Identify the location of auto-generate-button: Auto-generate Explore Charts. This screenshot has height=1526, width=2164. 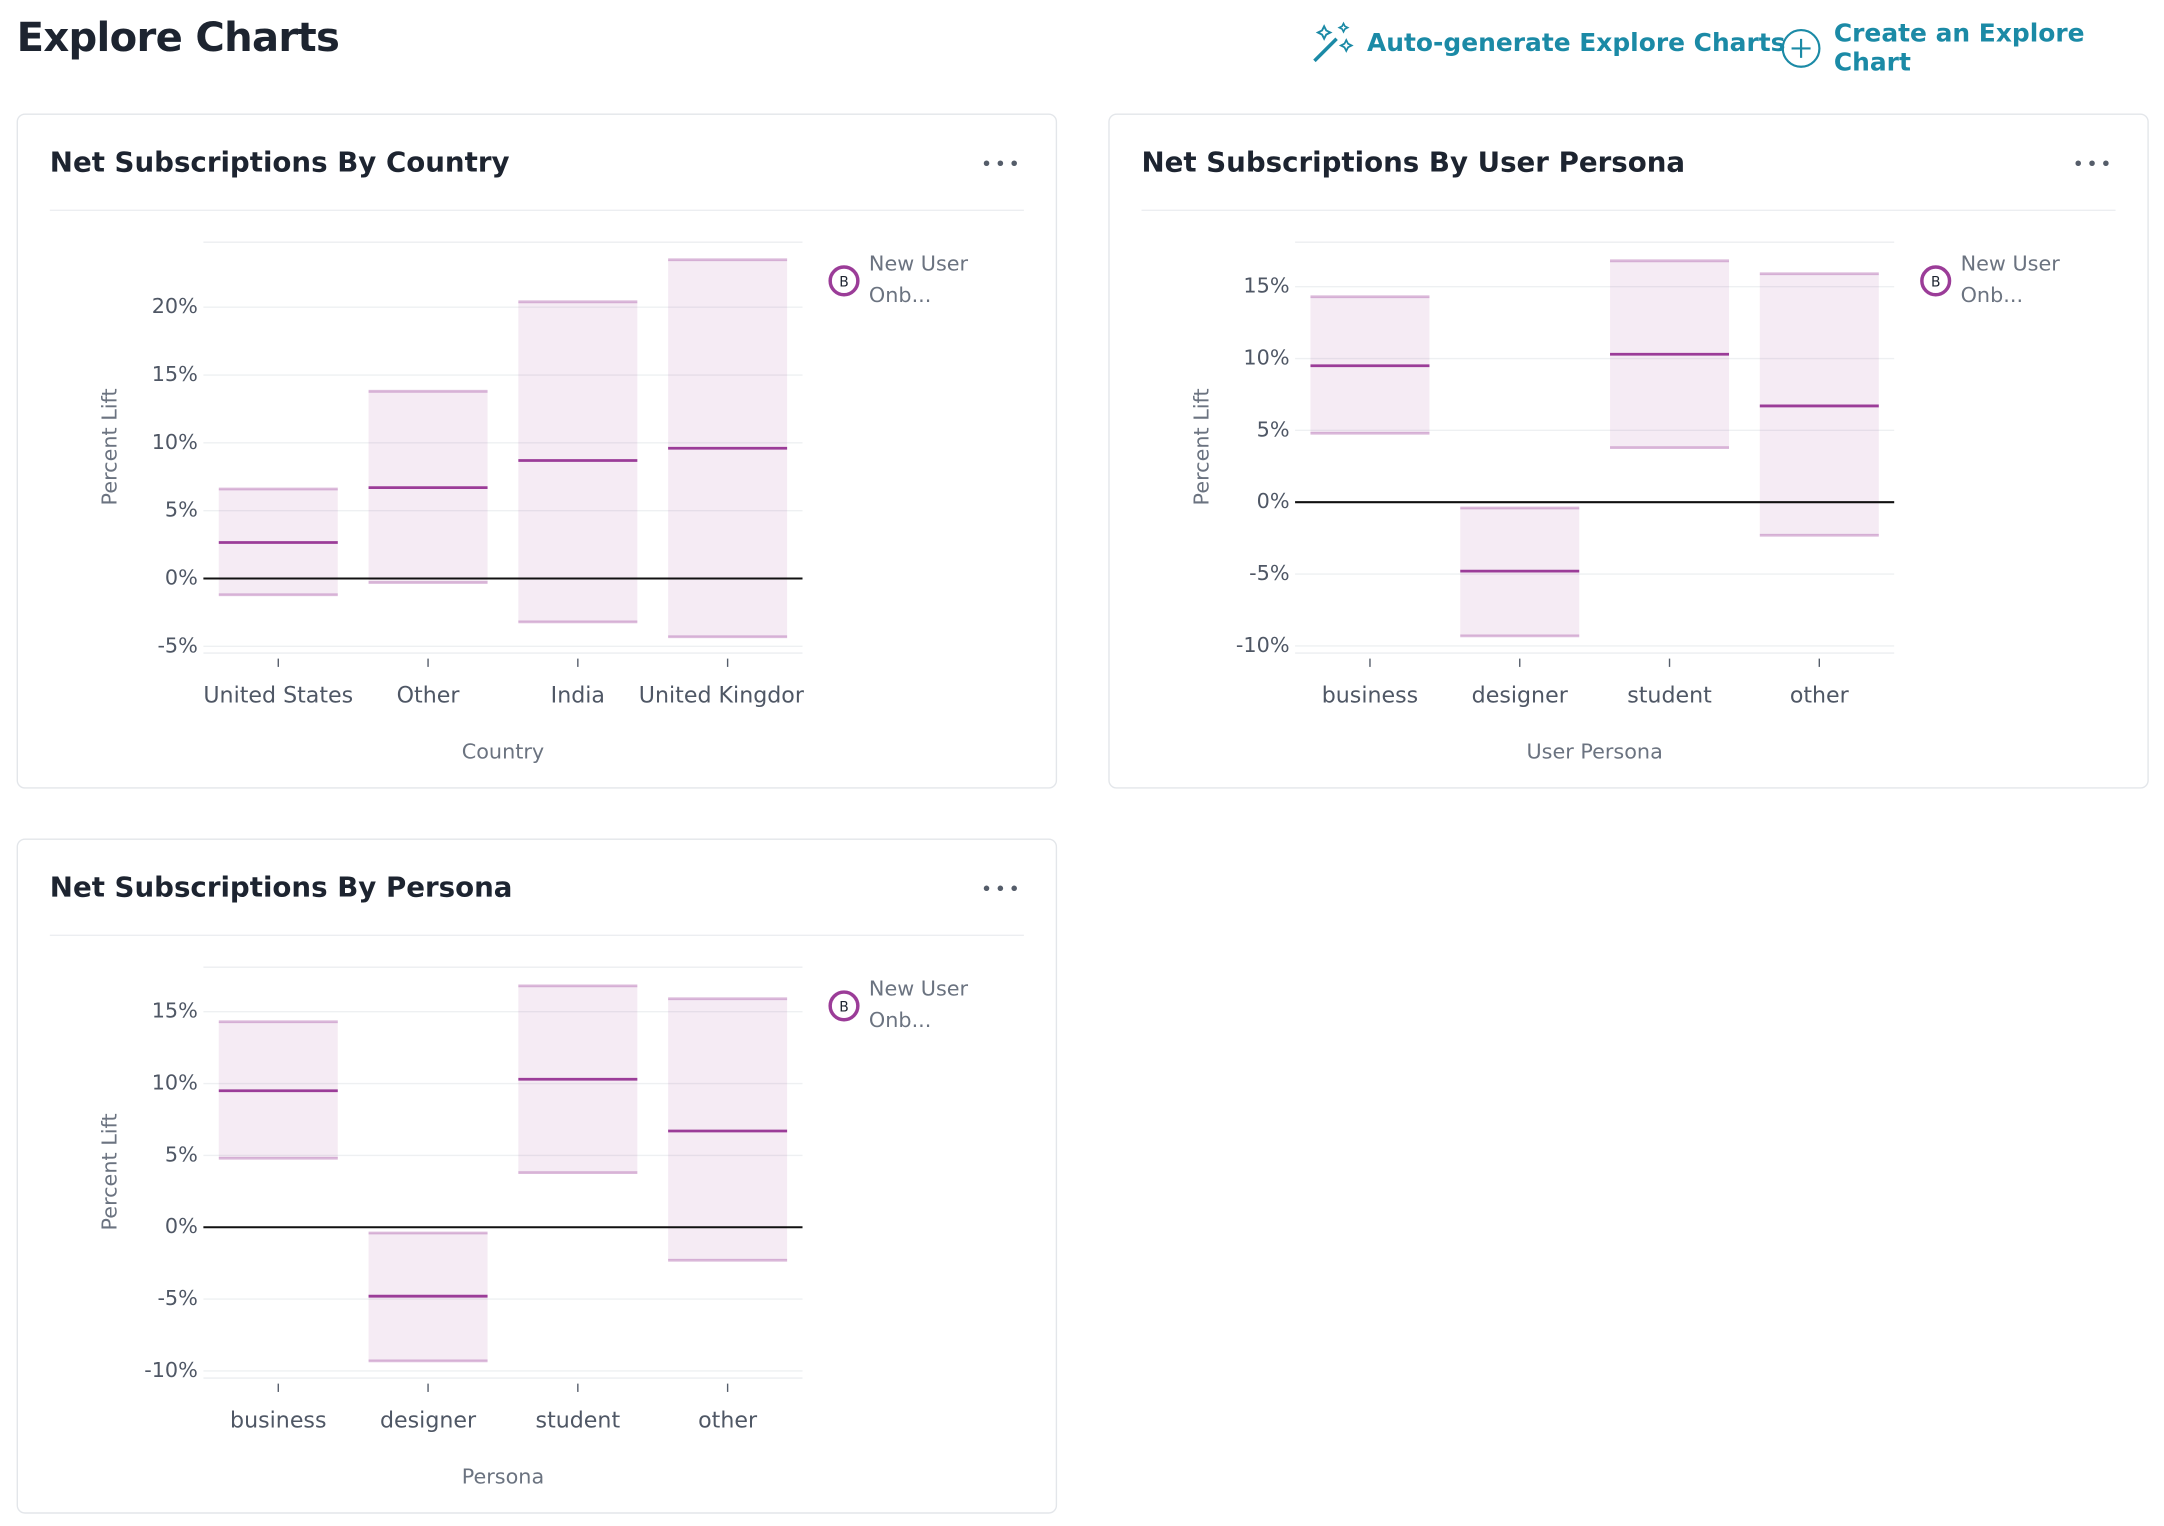
(1547, 42).